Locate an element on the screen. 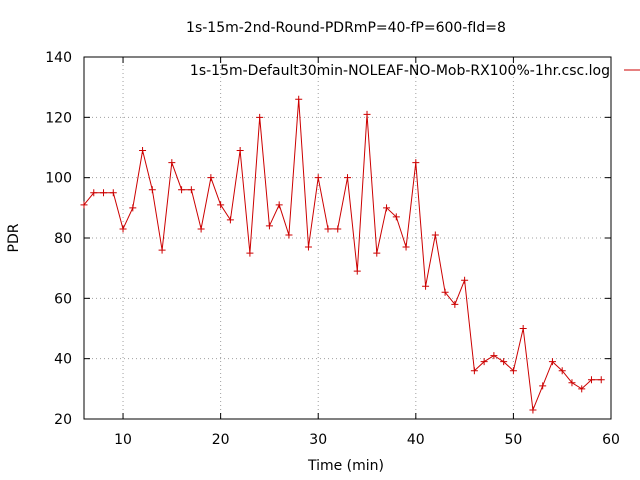 The width and height of the screenshot is (640, 480). y-tick-label: 100 is located at coordinates (58, 179).